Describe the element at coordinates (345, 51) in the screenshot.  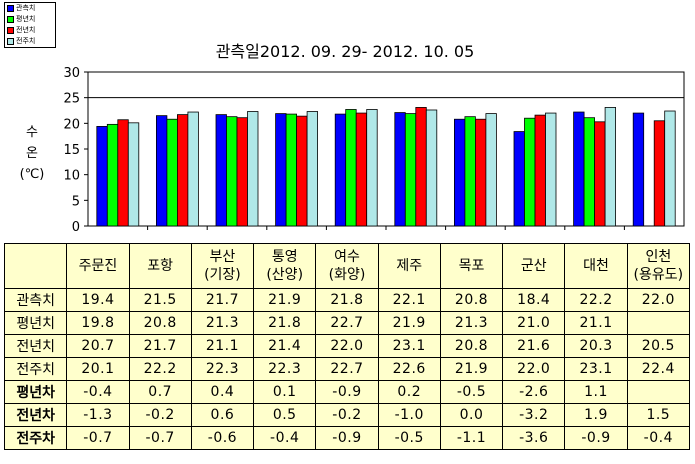
I see `chart-title: 관측일2012. 09. 29- 2012. 10. 05` at that location.